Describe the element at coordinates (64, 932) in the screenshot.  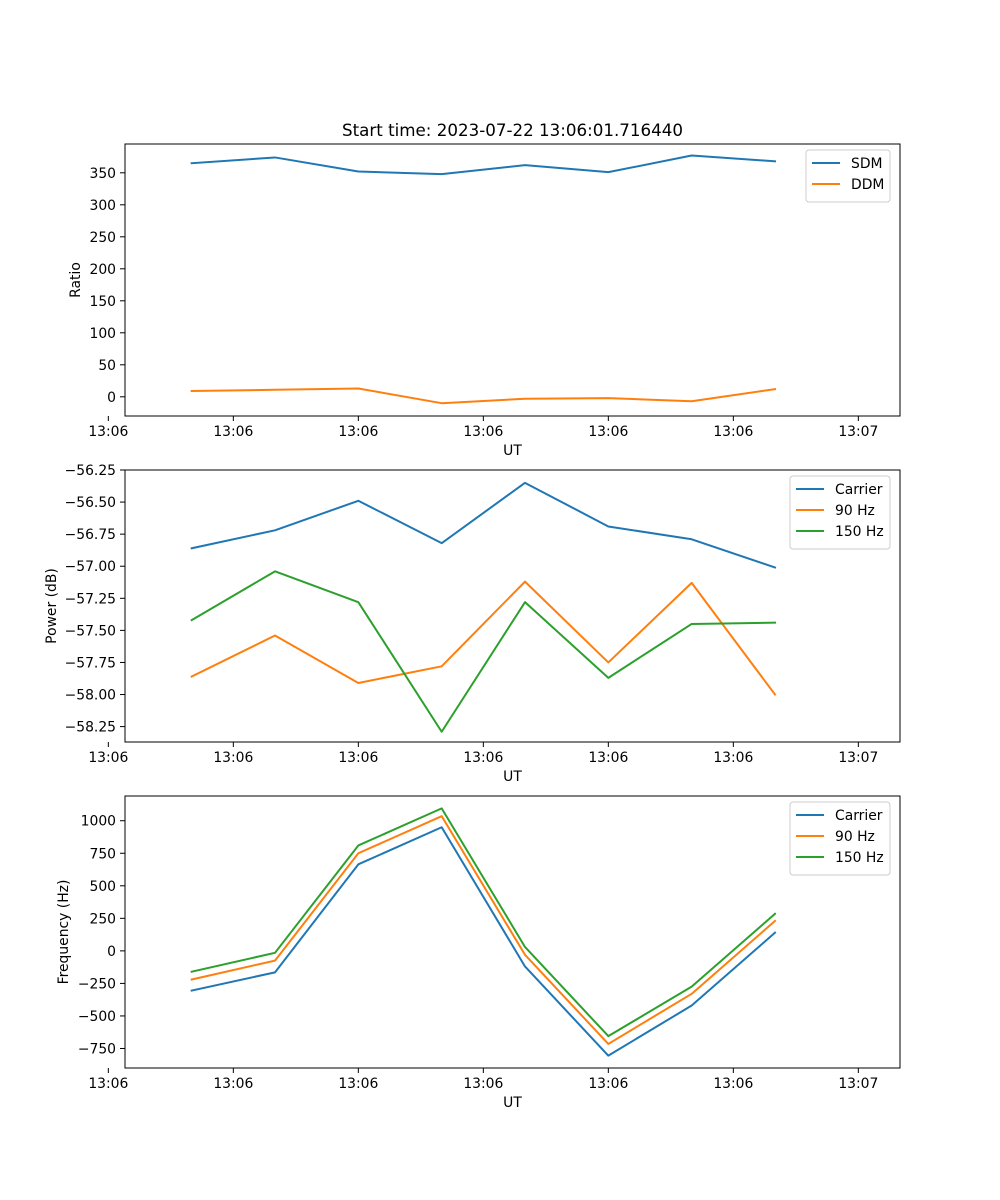
I see `y-axis-label: Frequency (Hz)` at that location.